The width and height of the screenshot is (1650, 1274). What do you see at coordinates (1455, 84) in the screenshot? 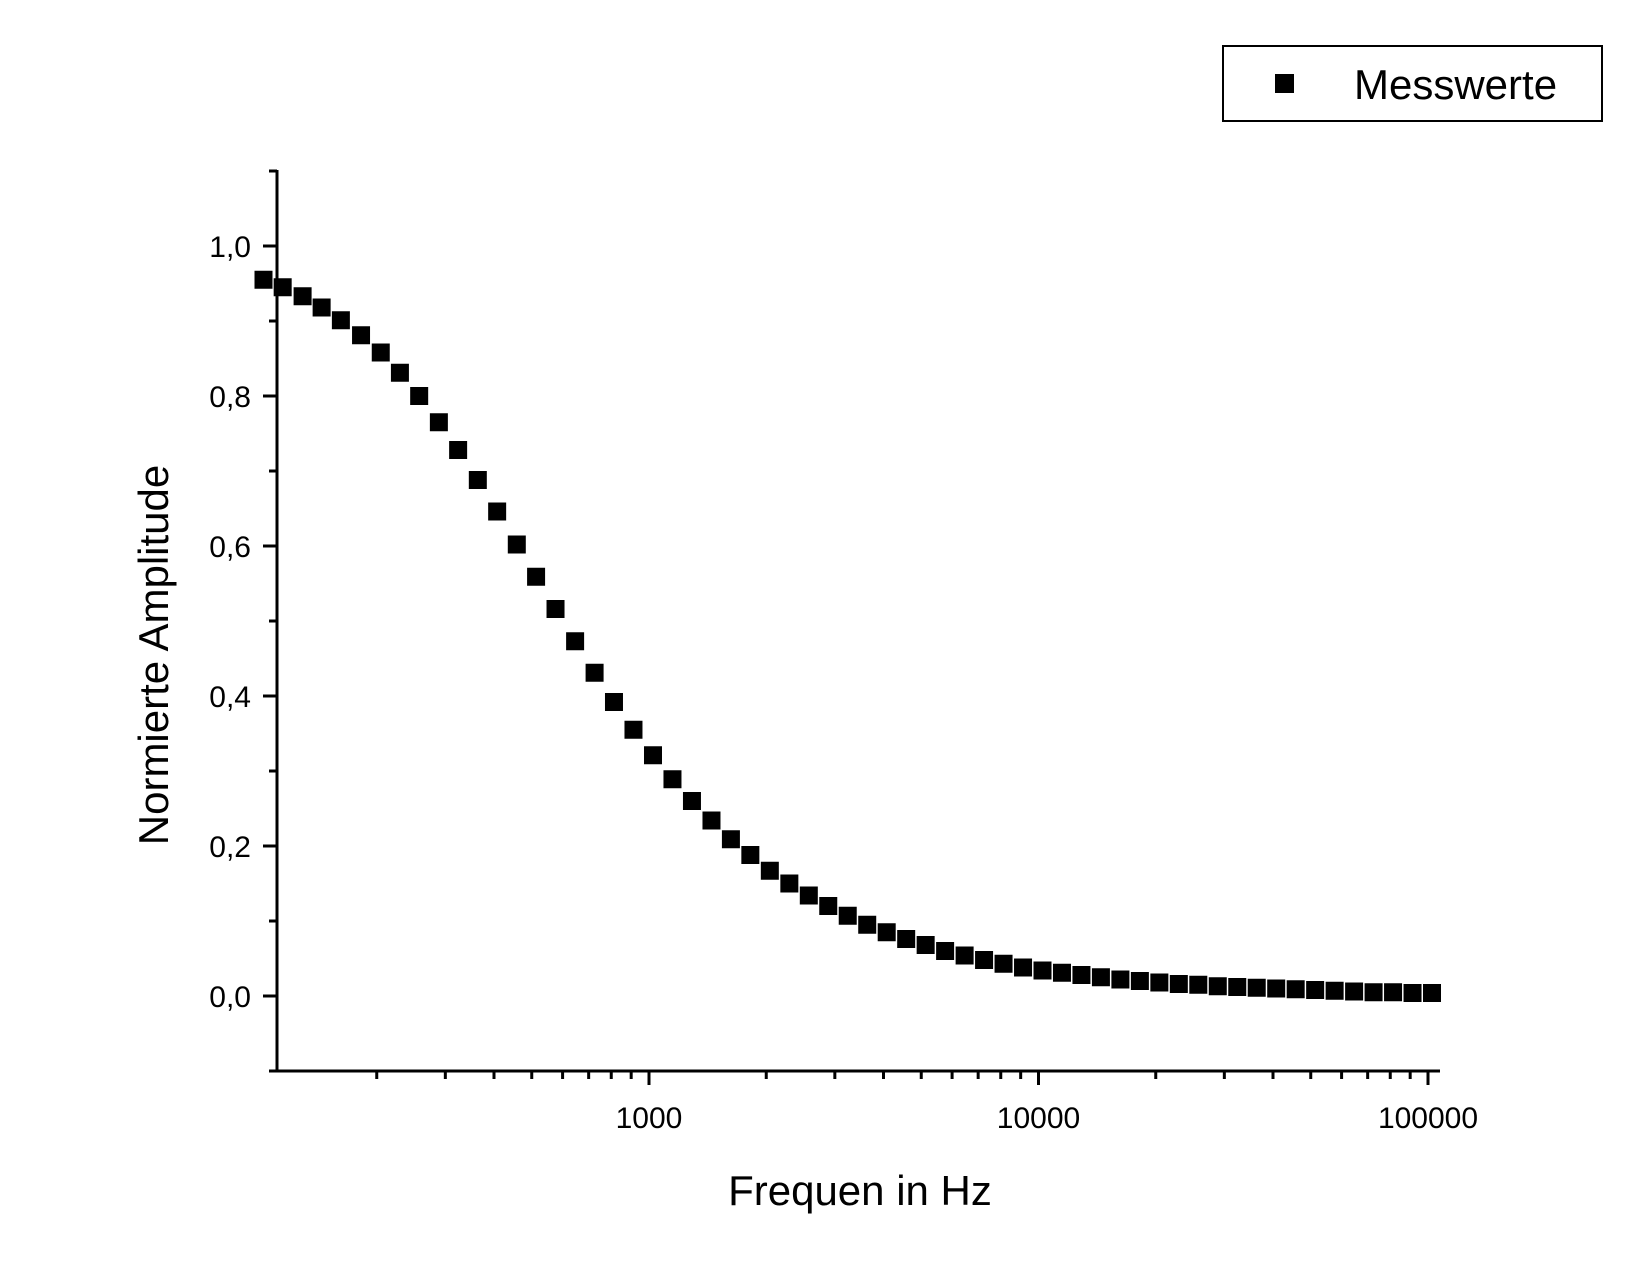
I see `legend-label: Messwerte` at bounding box center [1455, 84].